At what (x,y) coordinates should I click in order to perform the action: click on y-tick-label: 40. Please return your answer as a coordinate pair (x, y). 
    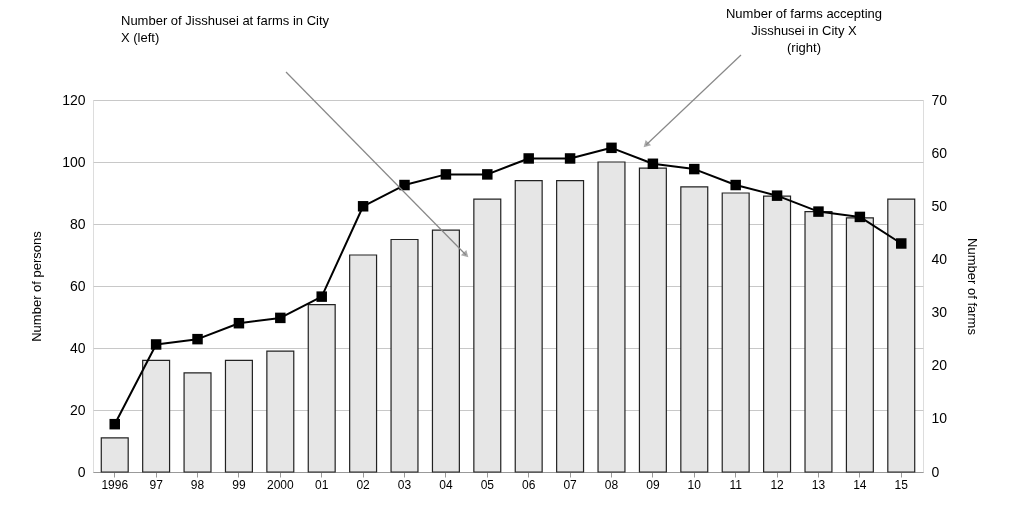
    Looking at the image, I should click on (77, 347).